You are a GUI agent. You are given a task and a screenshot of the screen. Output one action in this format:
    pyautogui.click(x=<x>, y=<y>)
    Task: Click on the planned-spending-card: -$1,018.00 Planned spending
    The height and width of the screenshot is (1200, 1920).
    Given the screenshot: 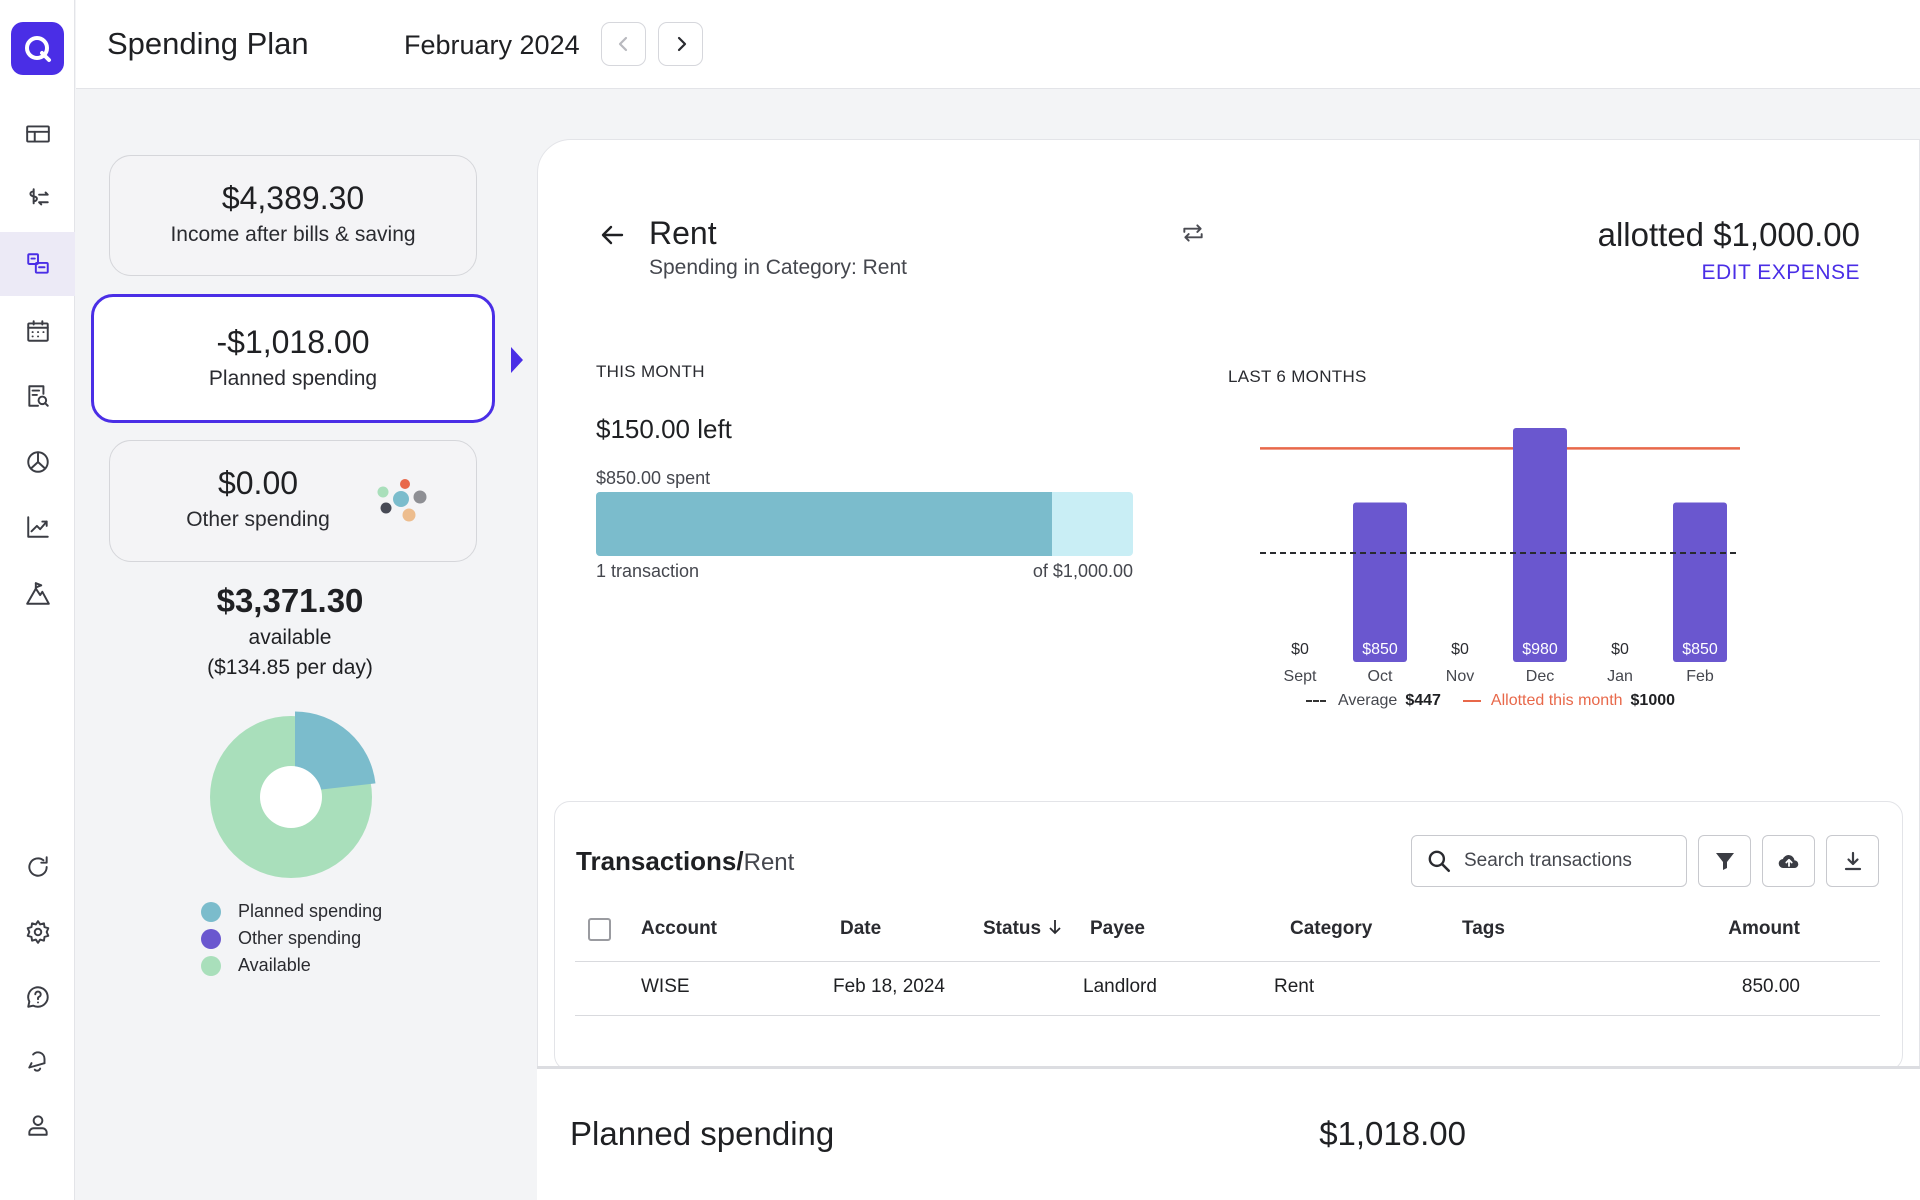 What is the action you would take?
    pyautogui.click(x=293, y=358)
    